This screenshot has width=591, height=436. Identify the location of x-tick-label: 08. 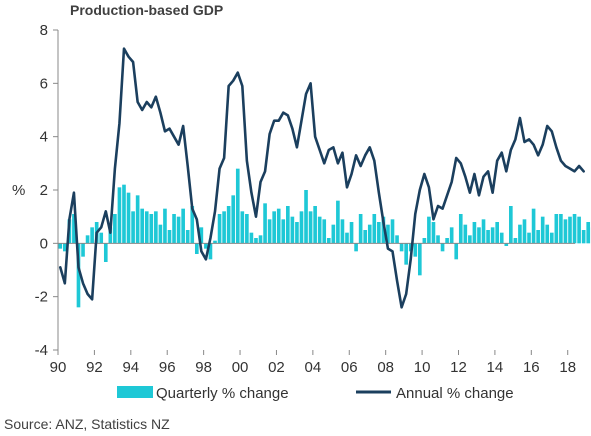
(385, 367).